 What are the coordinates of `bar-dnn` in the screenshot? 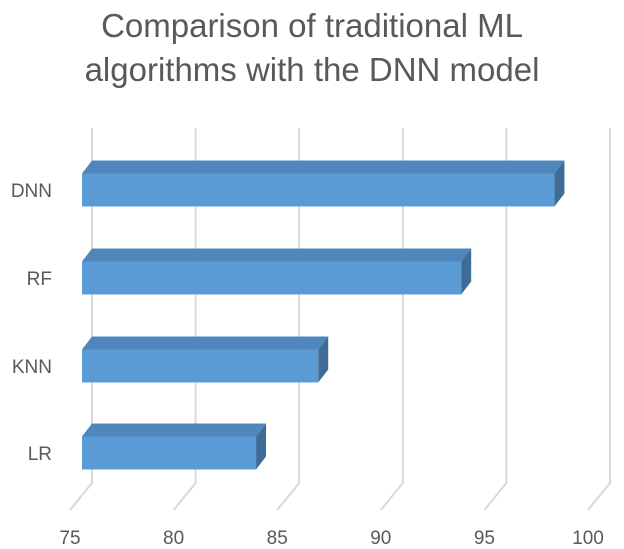 It's located at (323, 183).